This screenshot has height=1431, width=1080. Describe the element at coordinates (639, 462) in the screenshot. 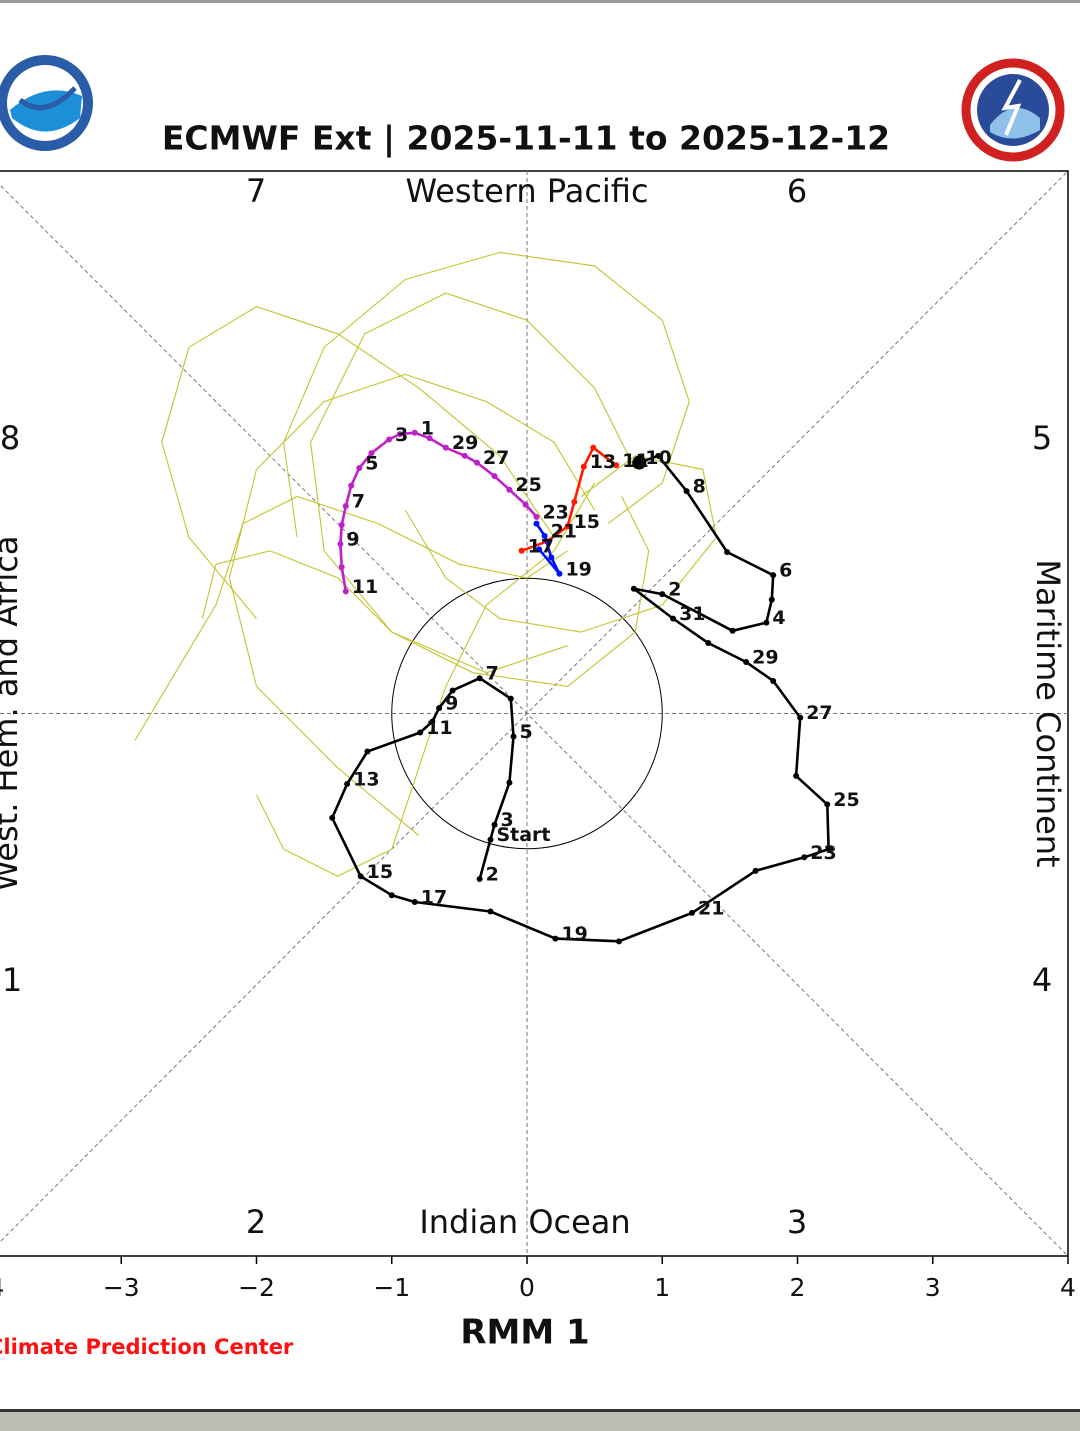

I see `end-marker` at that location.